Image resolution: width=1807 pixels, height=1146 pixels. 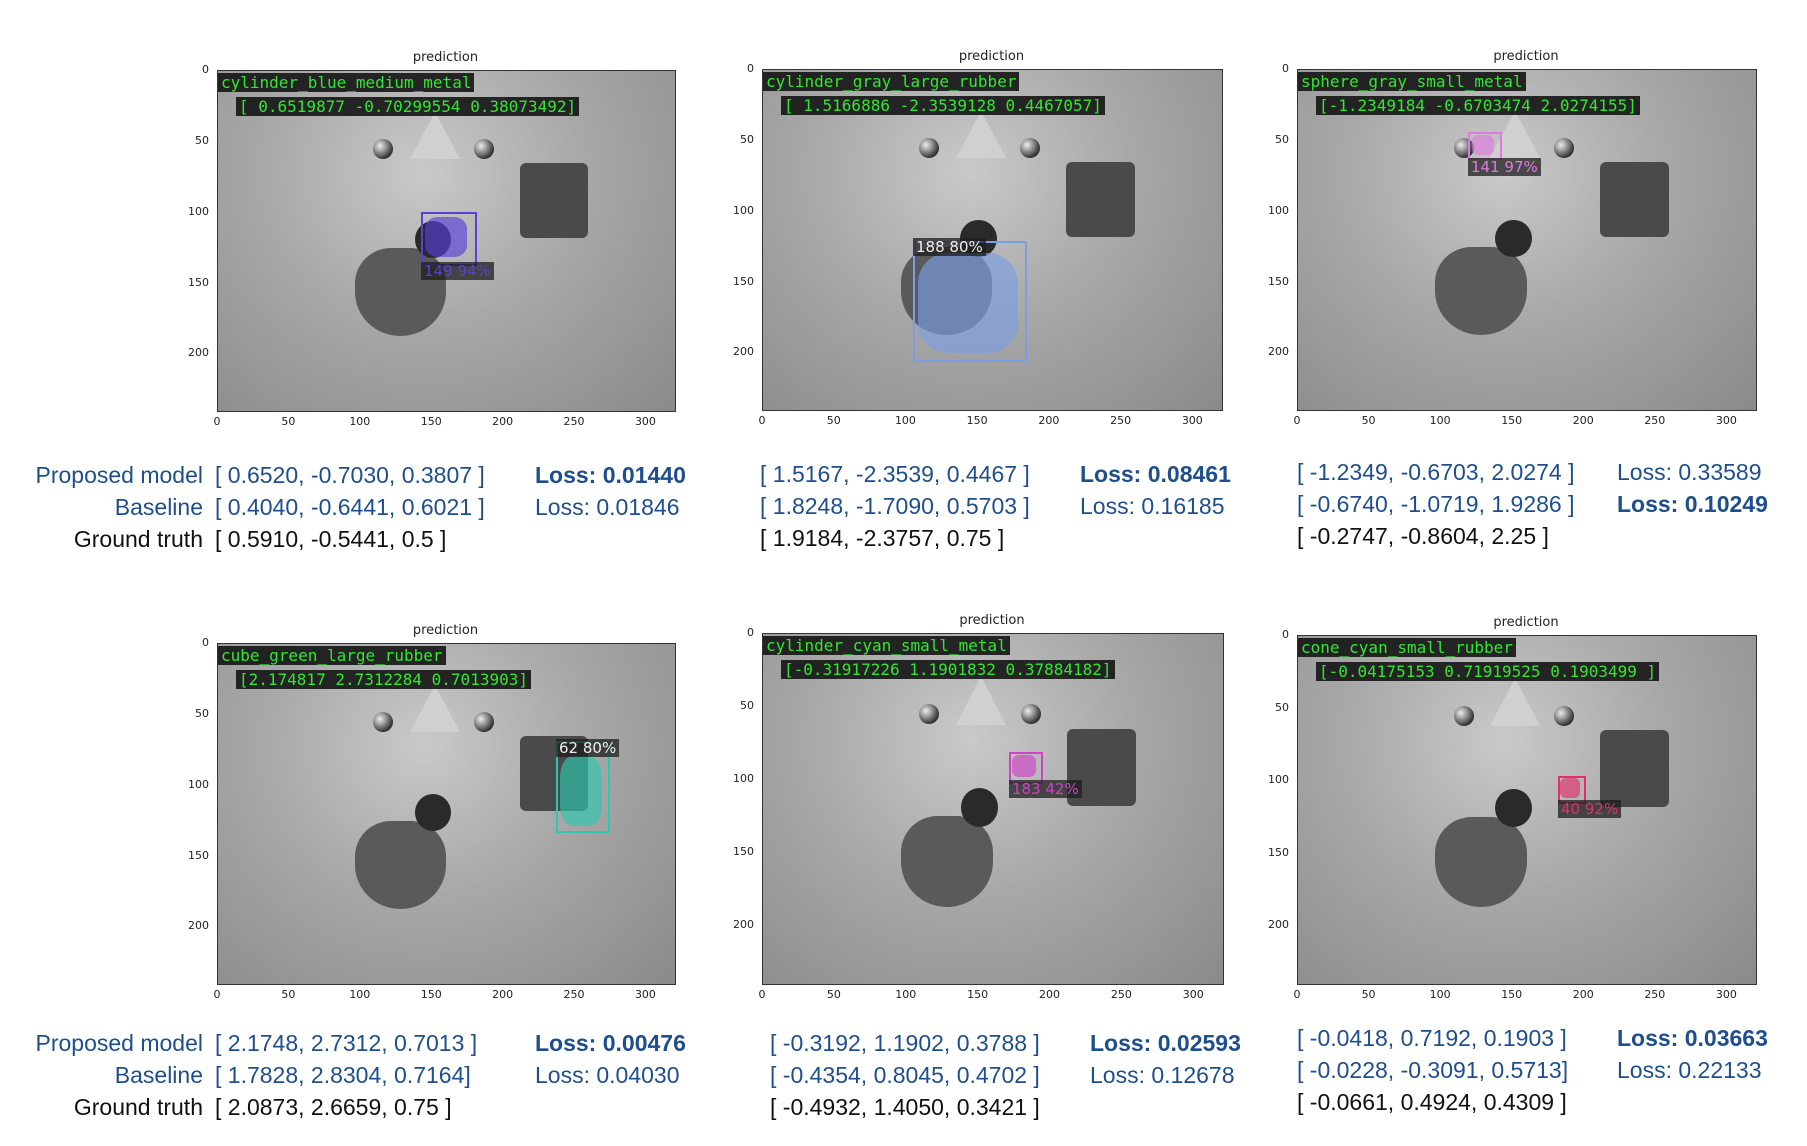 I want to click on vector-proposed: [ -1.2349, -0.6703, 2.0274 ], so click(x=1436, y=472).